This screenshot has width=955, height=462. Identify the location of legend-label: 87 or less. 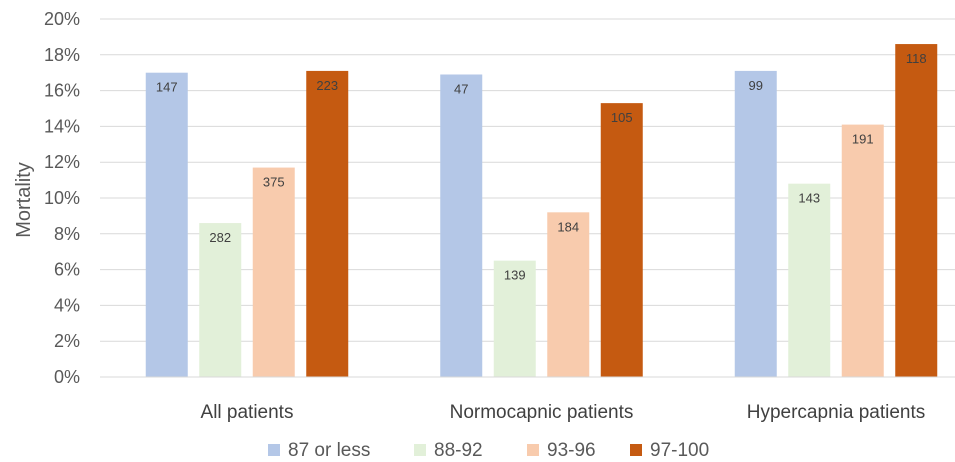
(329, 450).